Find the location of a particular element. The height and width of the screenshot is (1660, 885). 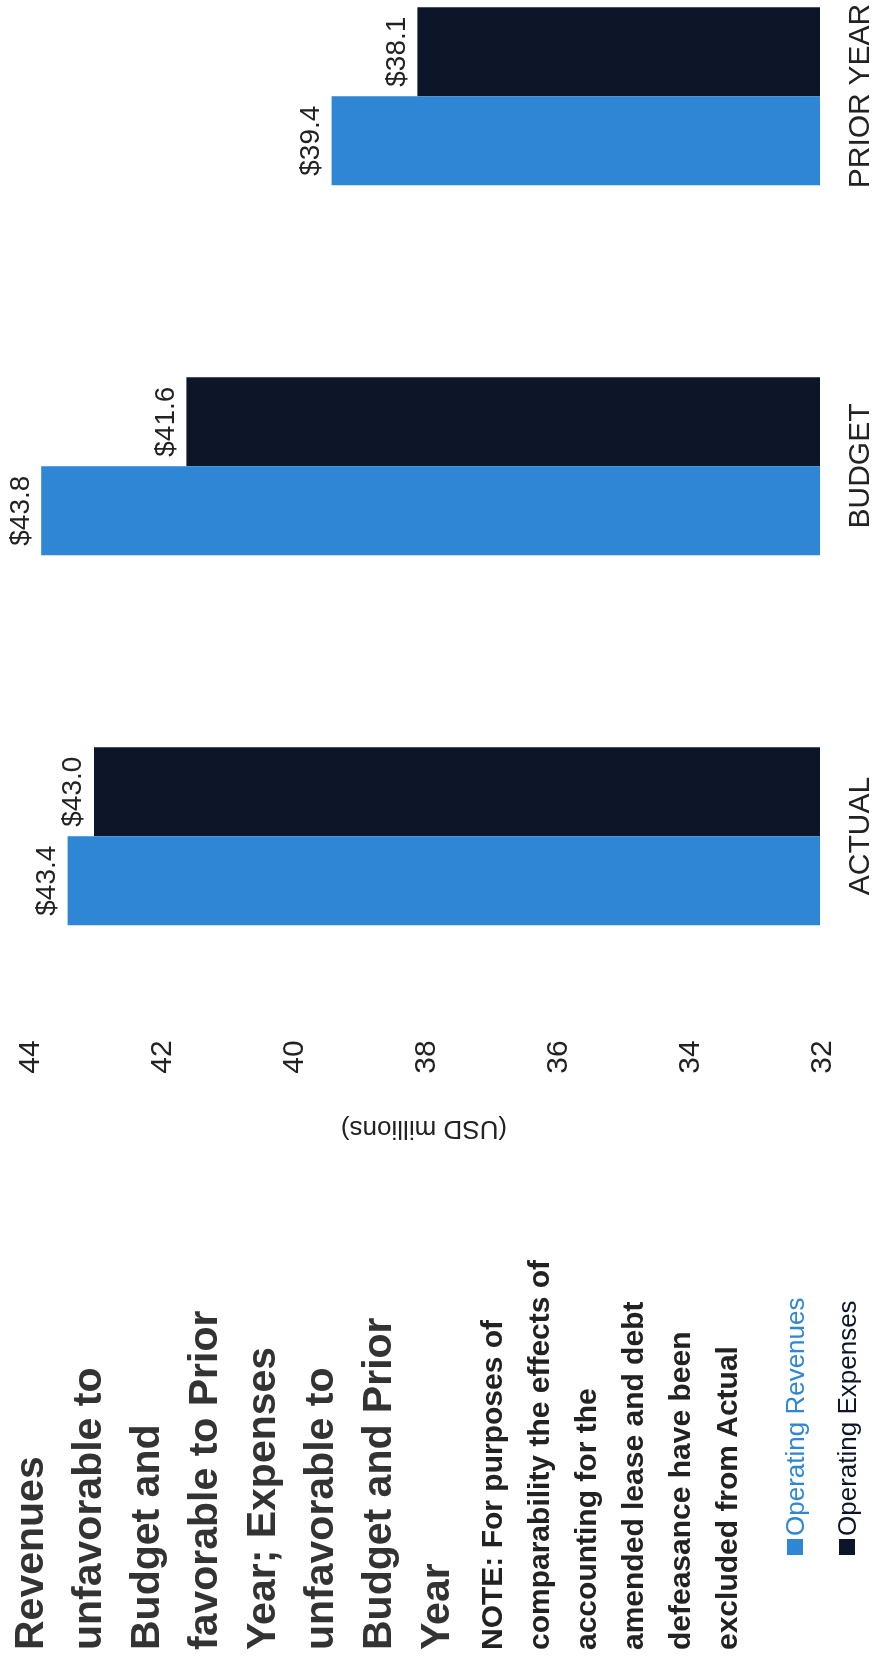

y-tick-label: ACTUAL is located at coordinates (858, 836).